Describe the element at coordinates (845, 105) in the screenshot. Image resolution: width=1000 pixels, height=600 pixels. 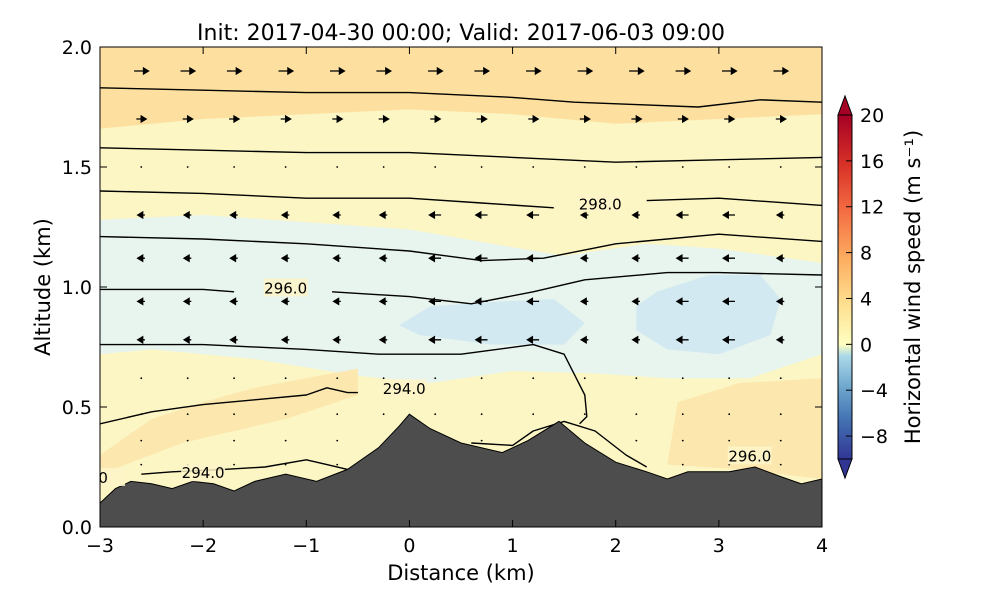
I see `colorbar-upper-extension` at that location.